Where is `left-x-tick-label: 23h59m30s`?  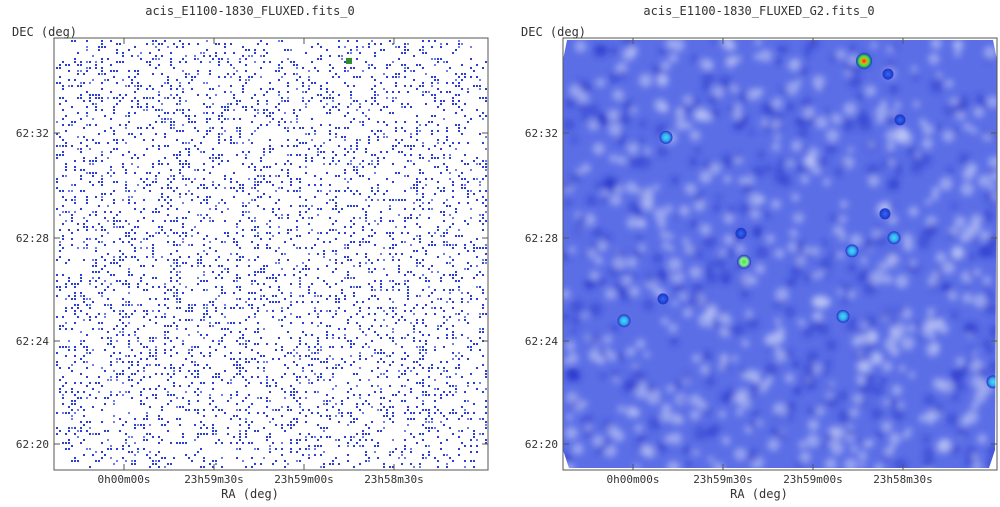
left-x-tick-label: 23h59m30s is located at coordinates (214, 479).